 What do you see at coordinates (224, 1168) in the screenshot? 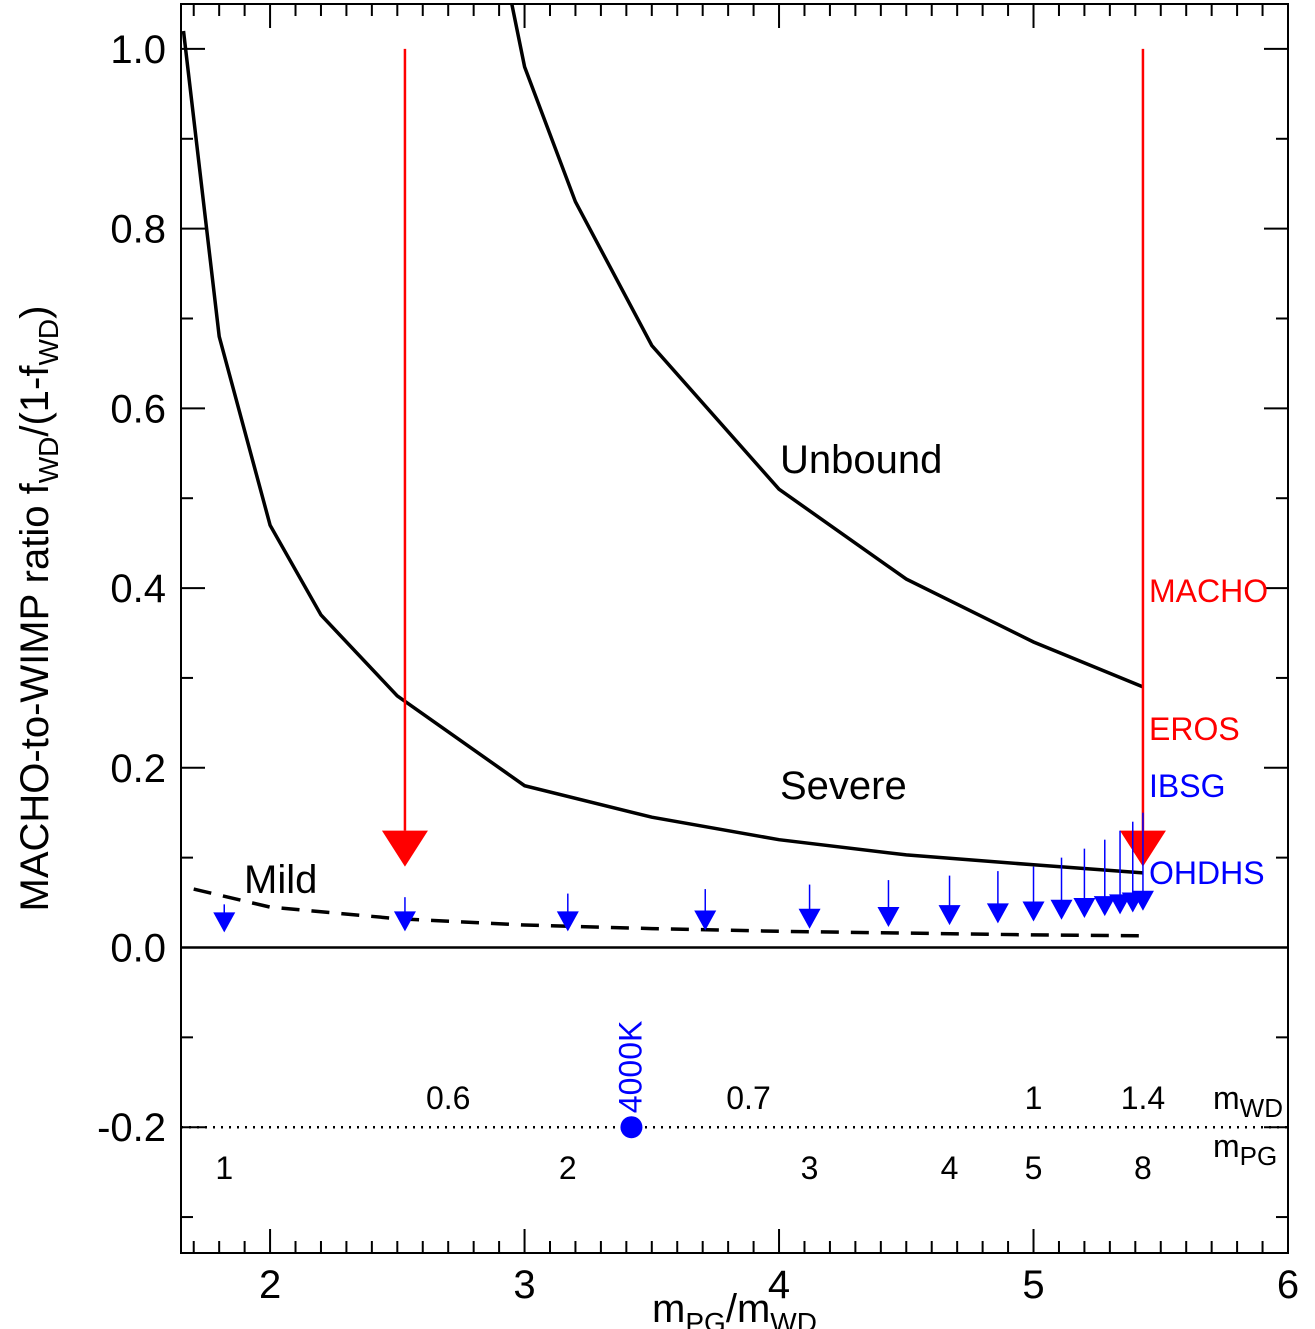
I see `mpg-scale-label: 1` at bounding box center [224, 1168].